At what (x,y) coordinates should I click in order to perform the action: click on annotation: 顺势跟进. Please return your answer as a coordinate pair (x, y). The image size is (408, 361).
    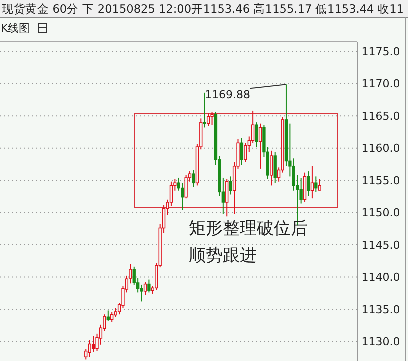
    Looking at the image, I should click on (223, 256).